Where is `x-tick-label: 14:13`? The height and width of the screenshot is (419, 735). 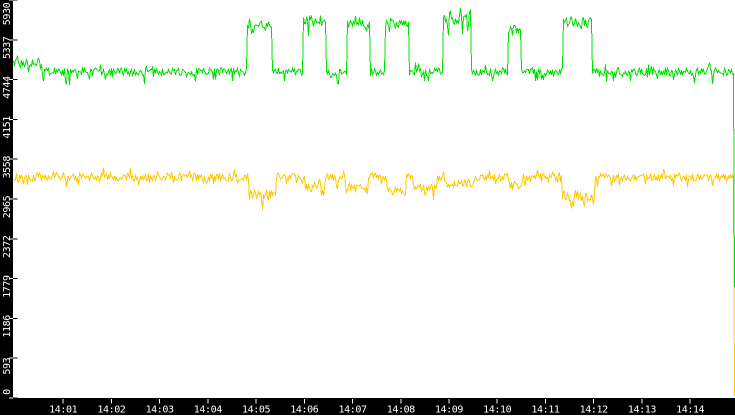 x-tick-label: 14:13 is located at coordinates (642, 410).